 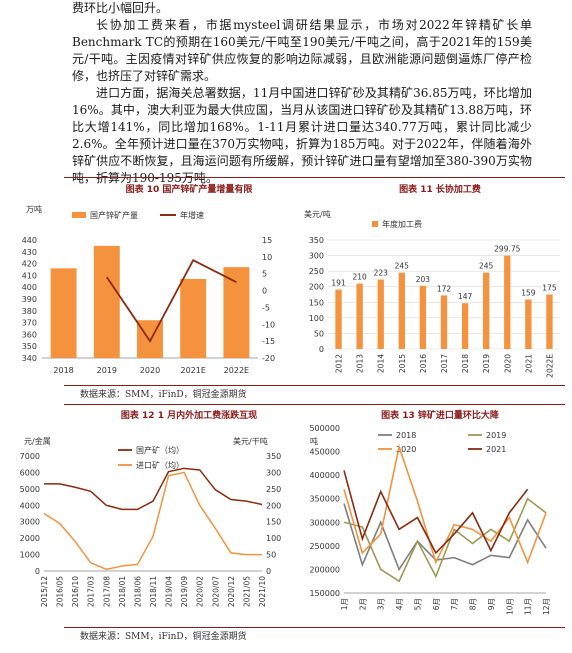 I want to click on y2-tick-label: -15, so click(x=268, y=341).